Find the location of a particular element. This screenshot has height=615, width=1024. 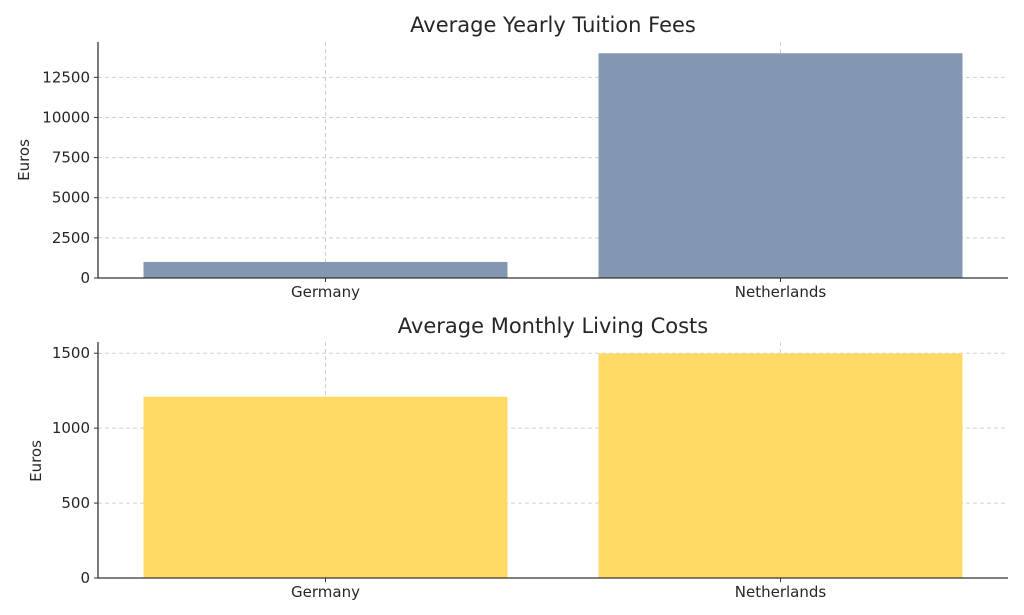

living-costs-y-tick-label: 0 is located at coordinates (85, 578).